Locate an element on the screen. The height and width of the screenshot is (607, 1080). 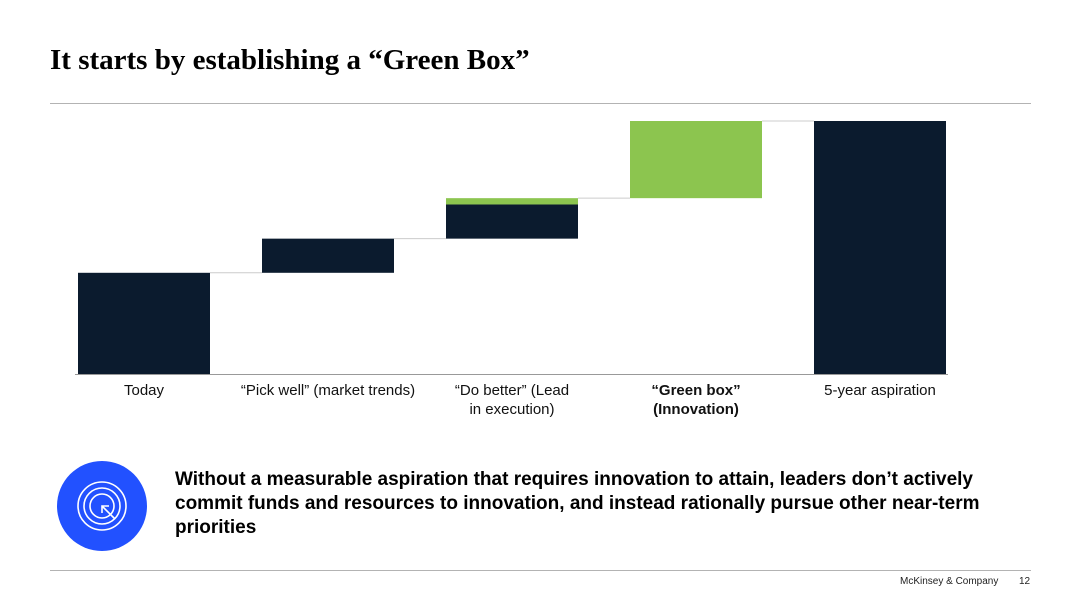
footer-divider is located at coordinates (540, 570).